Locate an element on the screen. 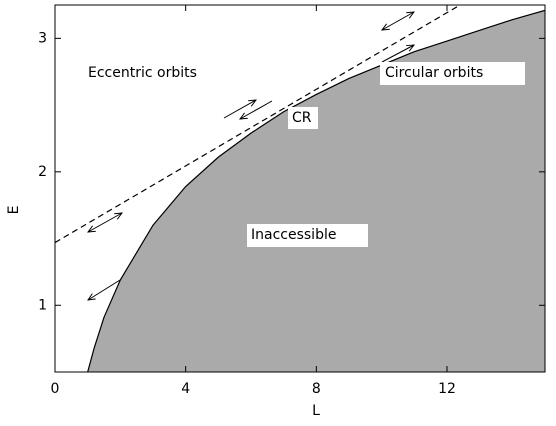 This screenshot has height=426, width=556. x-tick-label: 4 is located at coordinates (185, 389).